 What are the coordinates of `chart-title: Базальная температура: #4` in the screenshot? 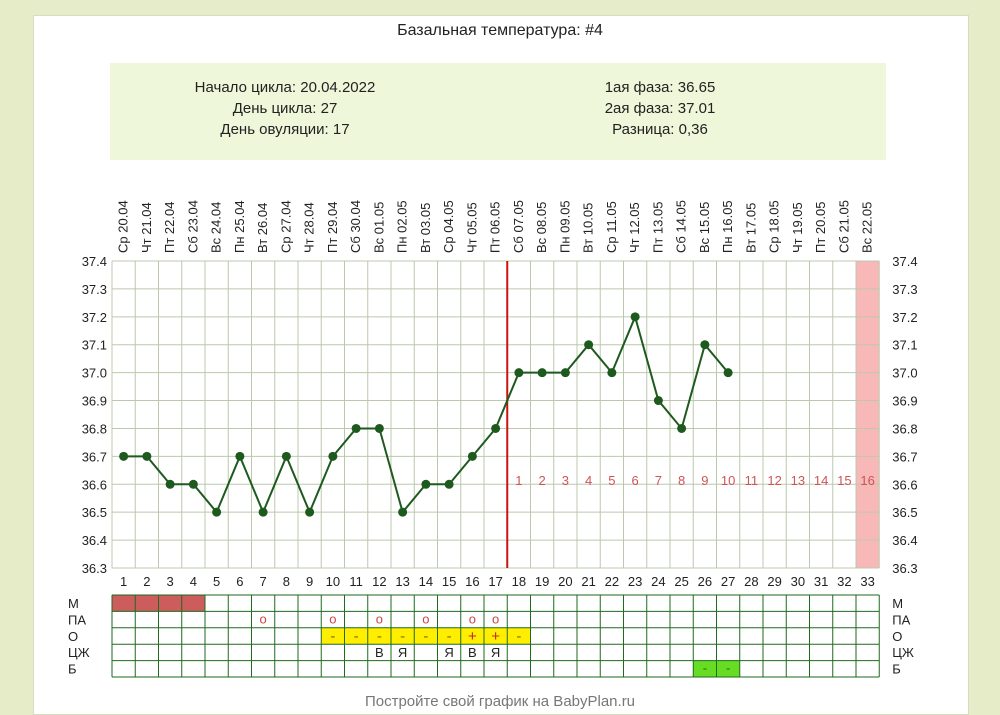 It's located at (500, 30).